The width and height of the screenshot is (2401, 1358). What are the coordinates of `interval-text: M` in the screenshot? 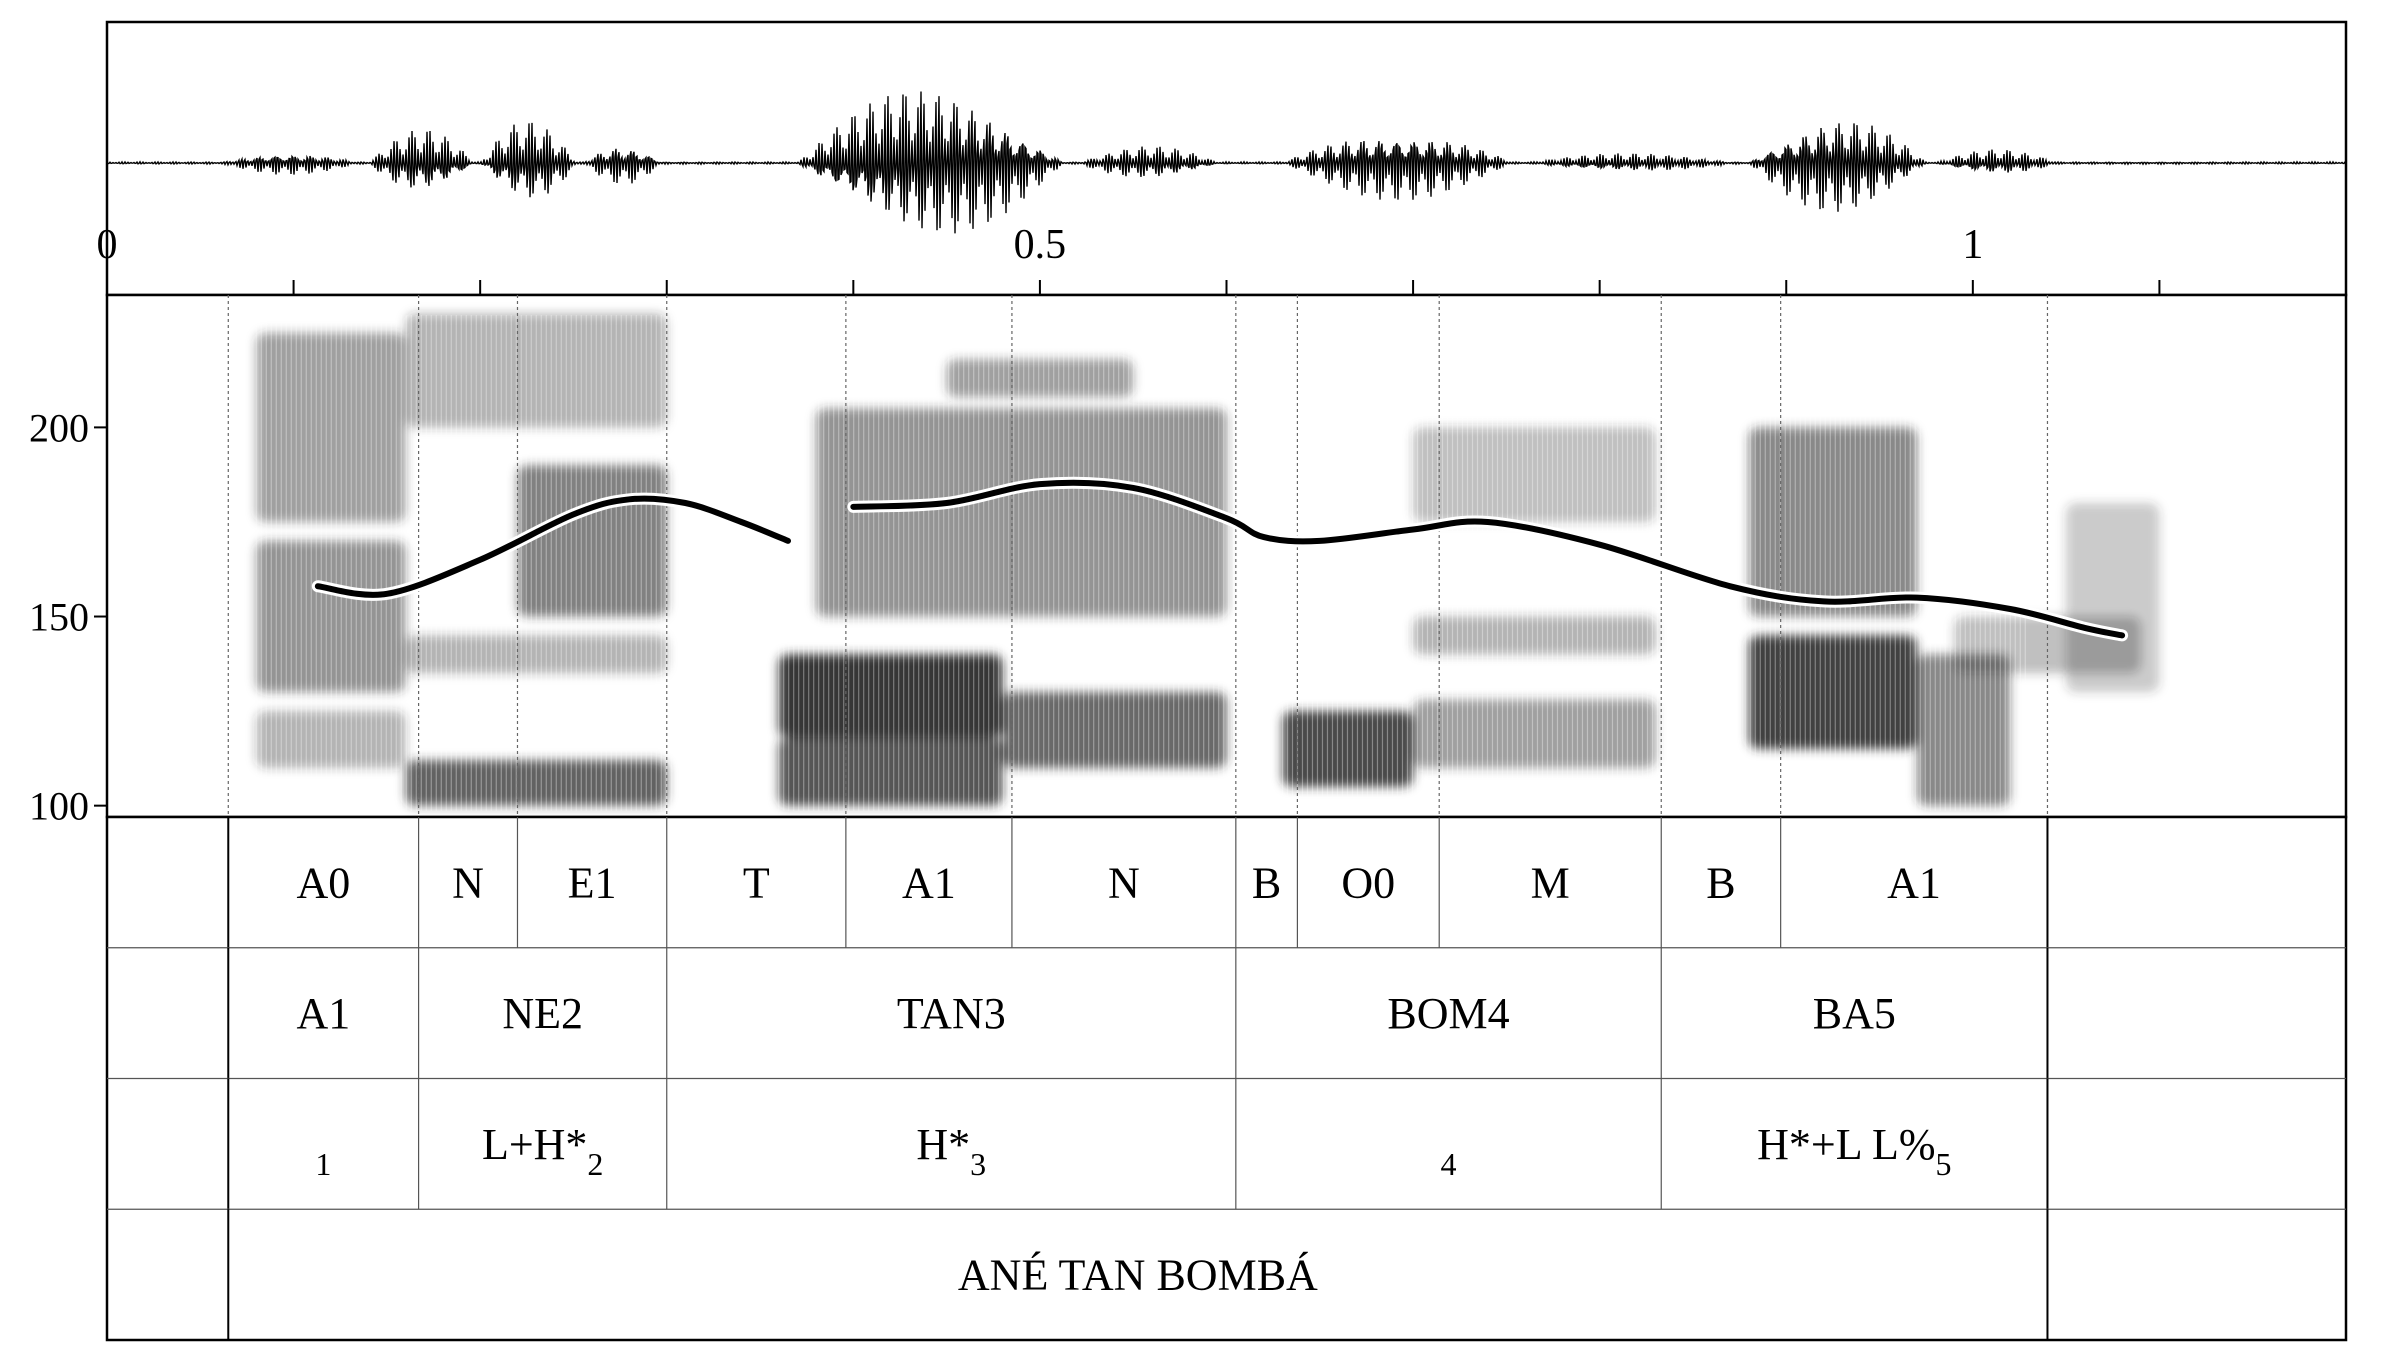 It's located at (1550, 882).